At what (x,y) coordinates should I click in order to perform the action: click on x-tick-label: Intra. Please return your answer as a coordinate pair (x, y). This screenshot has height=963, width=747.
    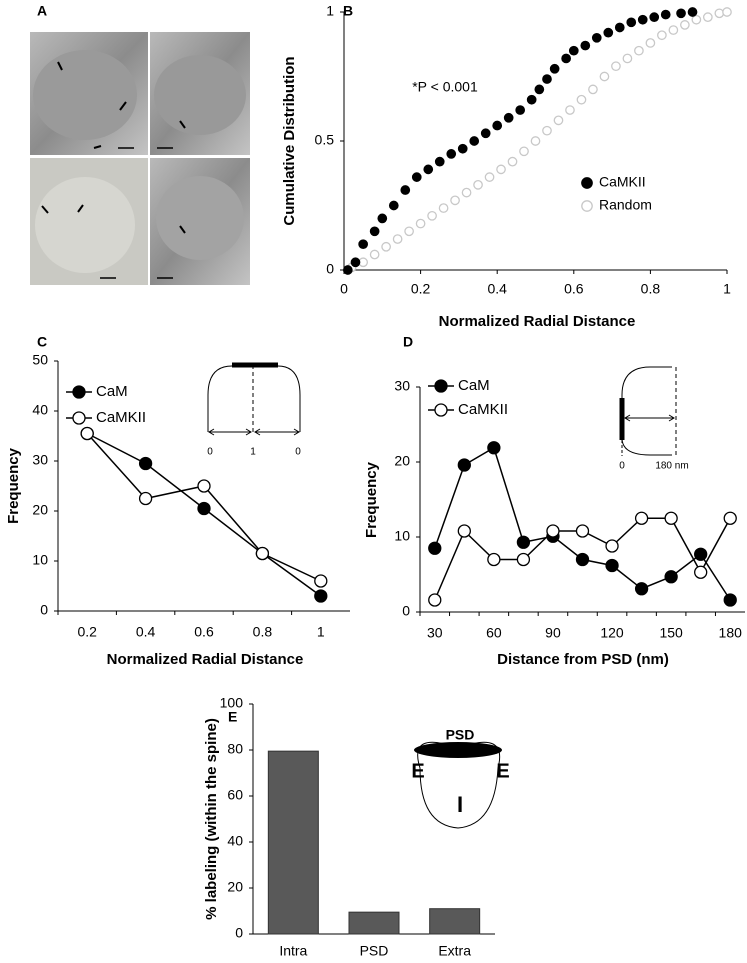
    Looking at the image, I should click on (293, 951).